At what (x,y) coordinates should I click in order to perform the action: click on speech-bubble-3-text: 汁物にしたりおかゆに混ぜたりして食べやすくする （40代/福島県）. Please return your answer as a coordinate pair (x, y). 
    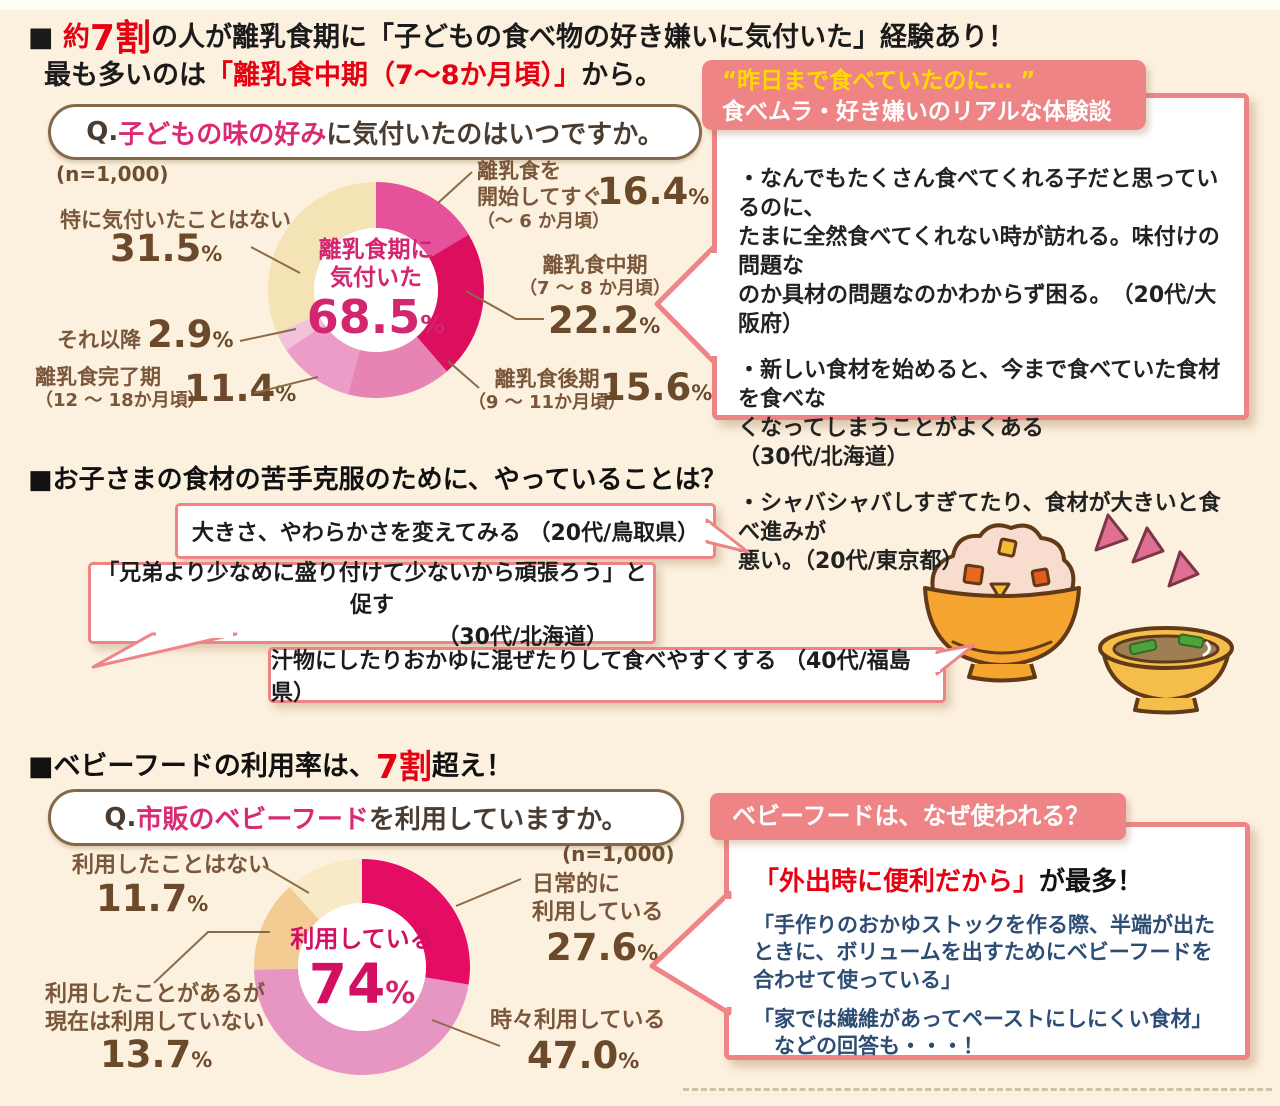
    Looking at the image, I should click on (591, 677).